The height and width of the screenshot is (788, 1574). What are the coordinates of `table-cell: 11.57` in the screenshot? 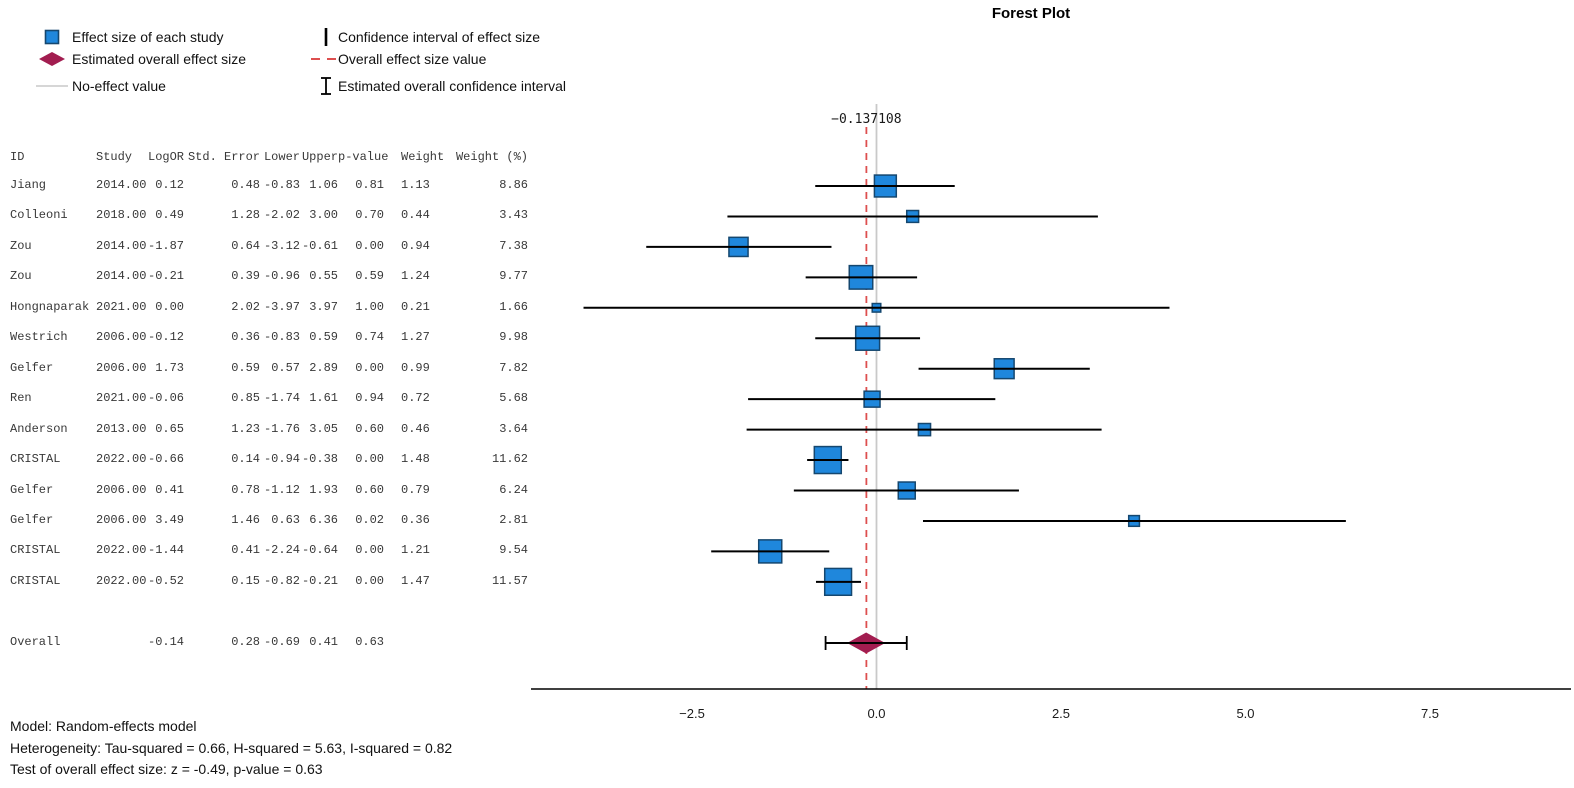 It's located at (509, 580).